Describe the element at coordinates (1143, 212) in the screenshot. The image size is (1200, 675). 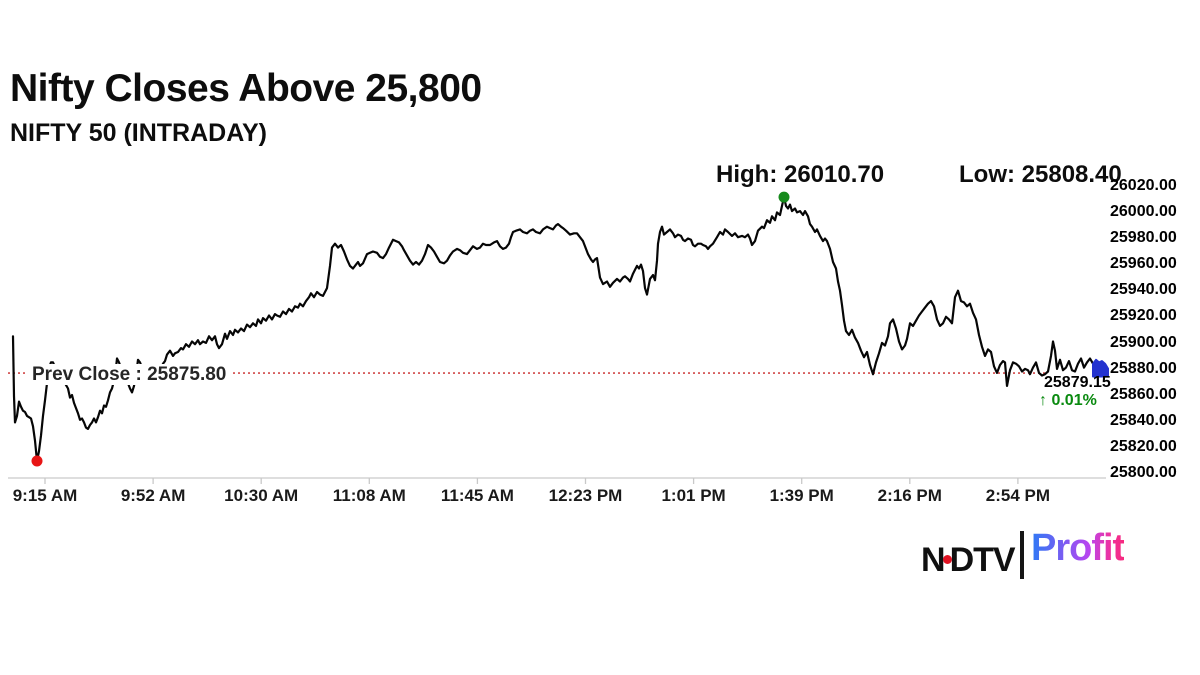
I see `y-axis-label: 26000.00` at that location.